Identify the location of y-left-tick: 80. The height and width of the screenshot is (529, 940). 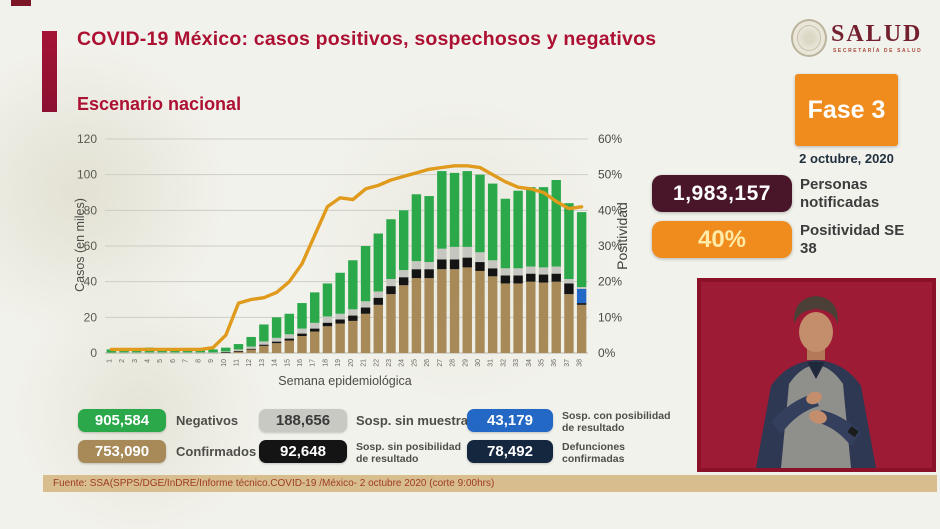
(91, 210).